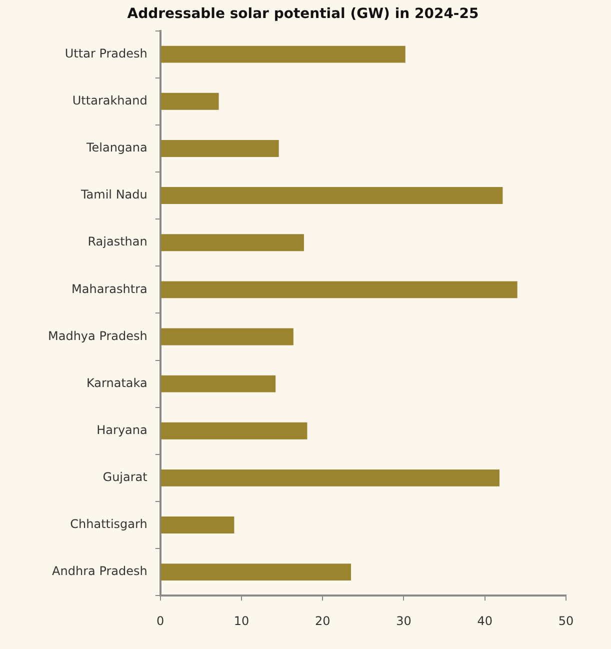 The width and height of the screenshot is (611, 649). I want to click on y-tick-label: Rajasthan, so click(118, 241).